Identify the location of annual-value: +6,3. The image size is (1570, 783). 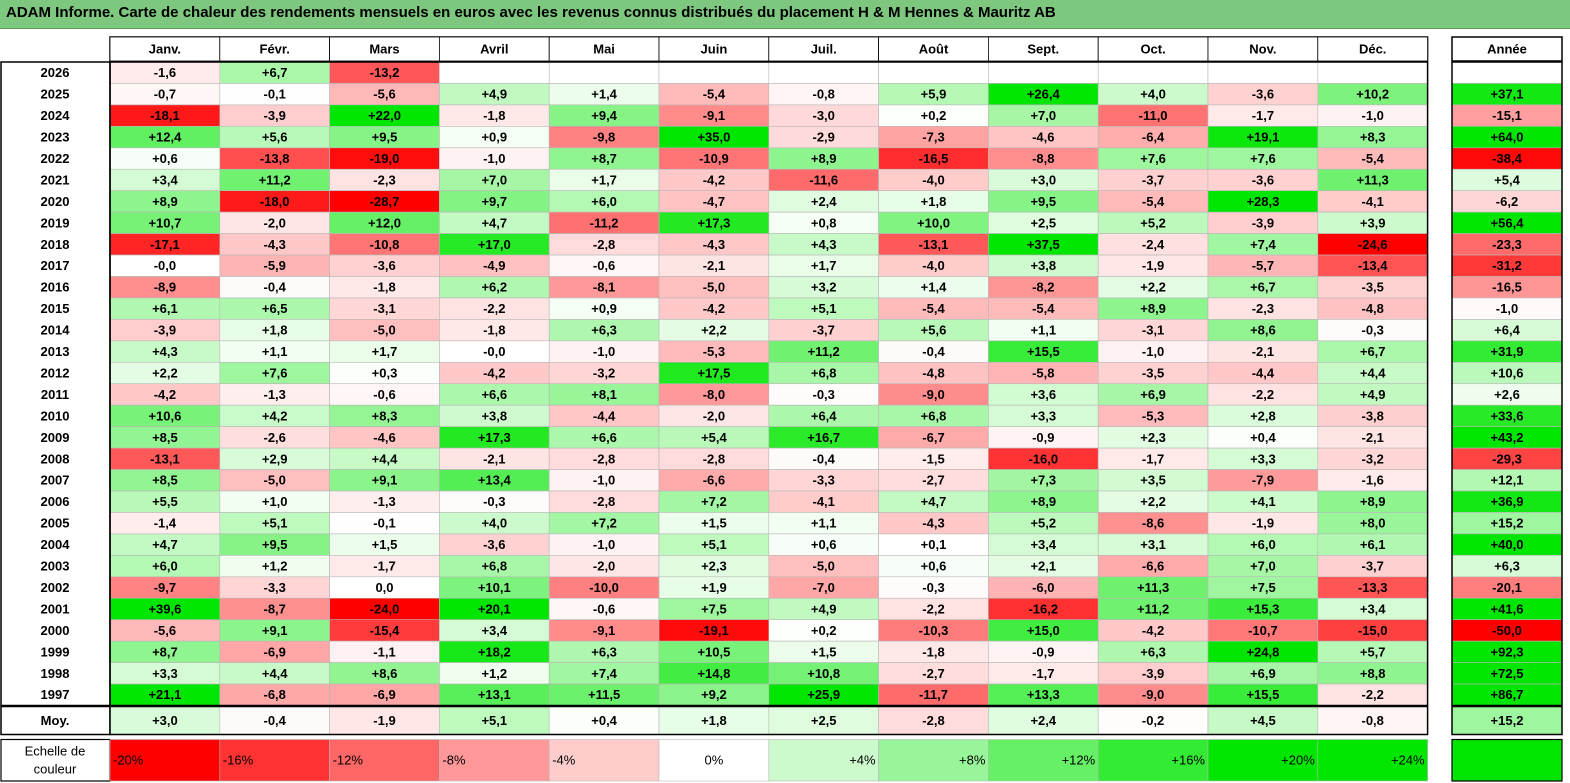
(1507, 566).